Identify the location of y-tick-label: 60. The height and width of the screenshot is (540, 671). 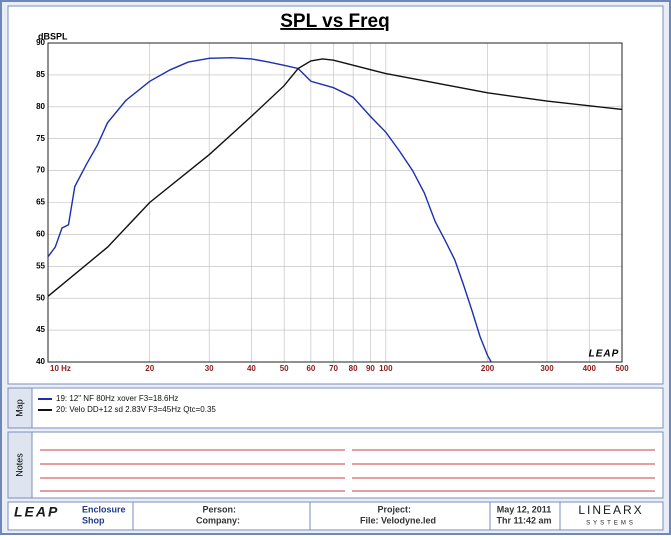
(40, 234).